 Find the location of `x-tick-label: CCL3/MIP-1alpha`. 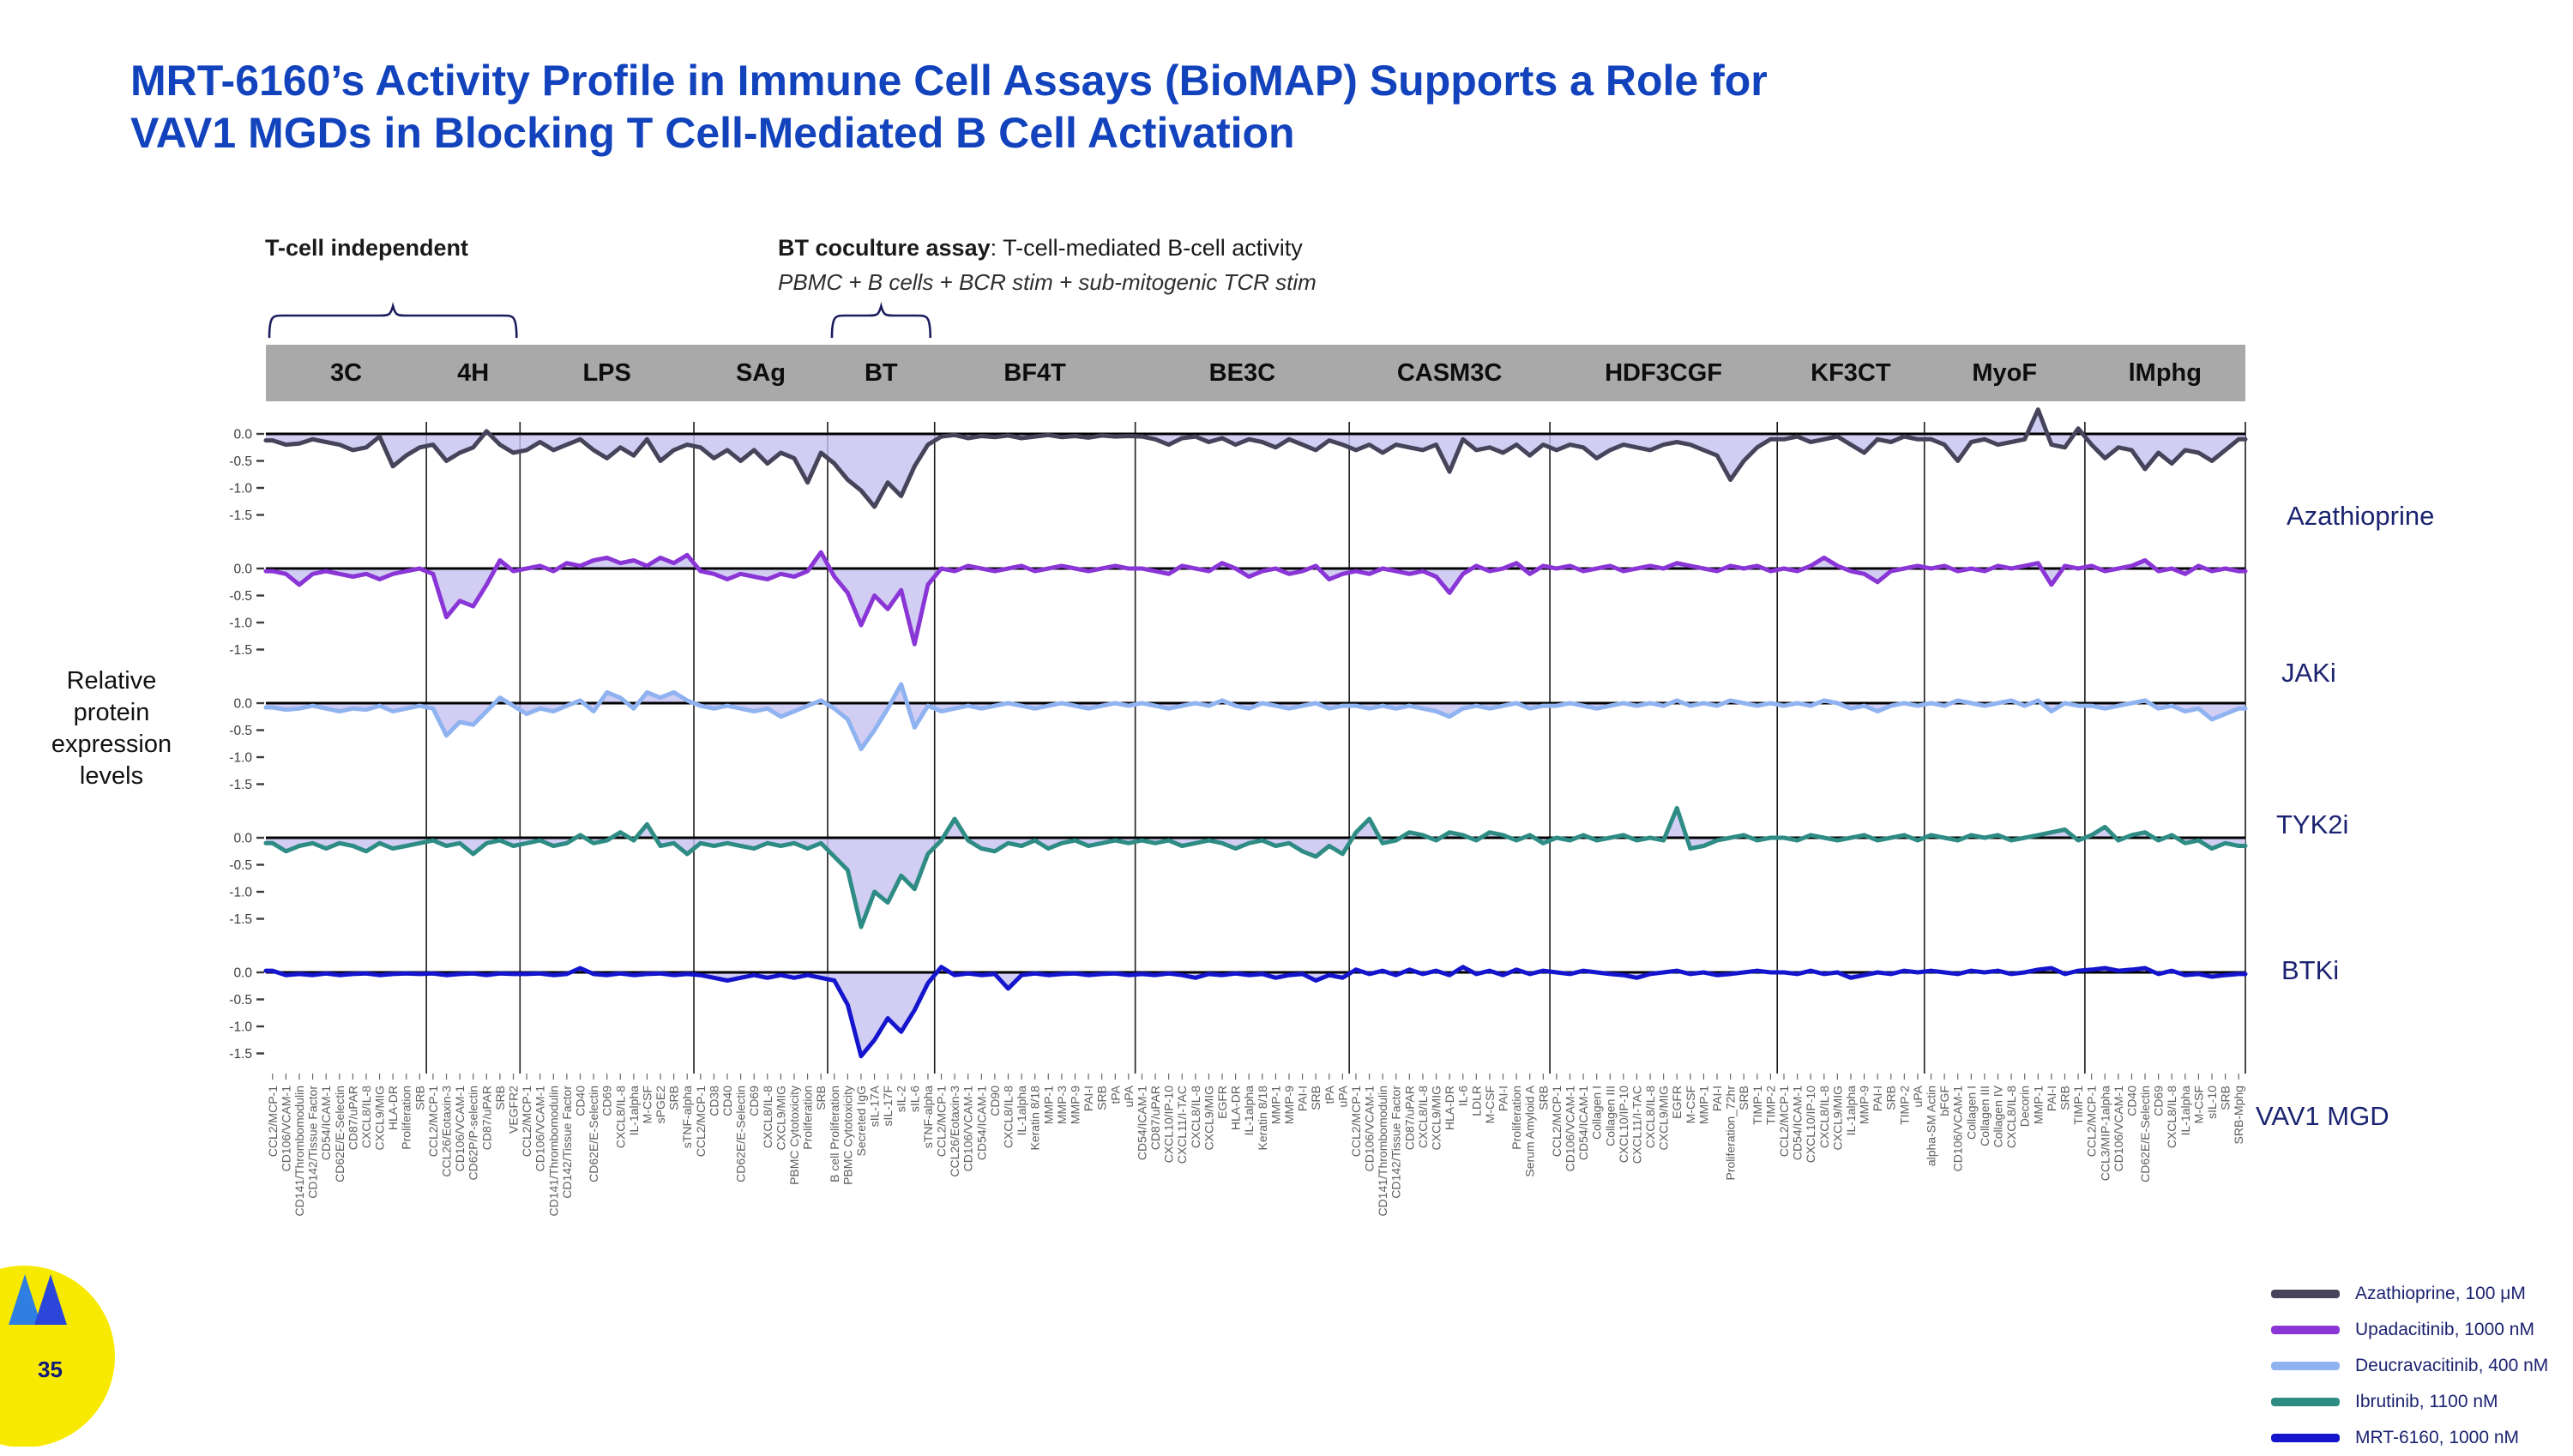

x-tick-label: CCL3/MIP-1alpha is located at coordinates (2105, 1133).